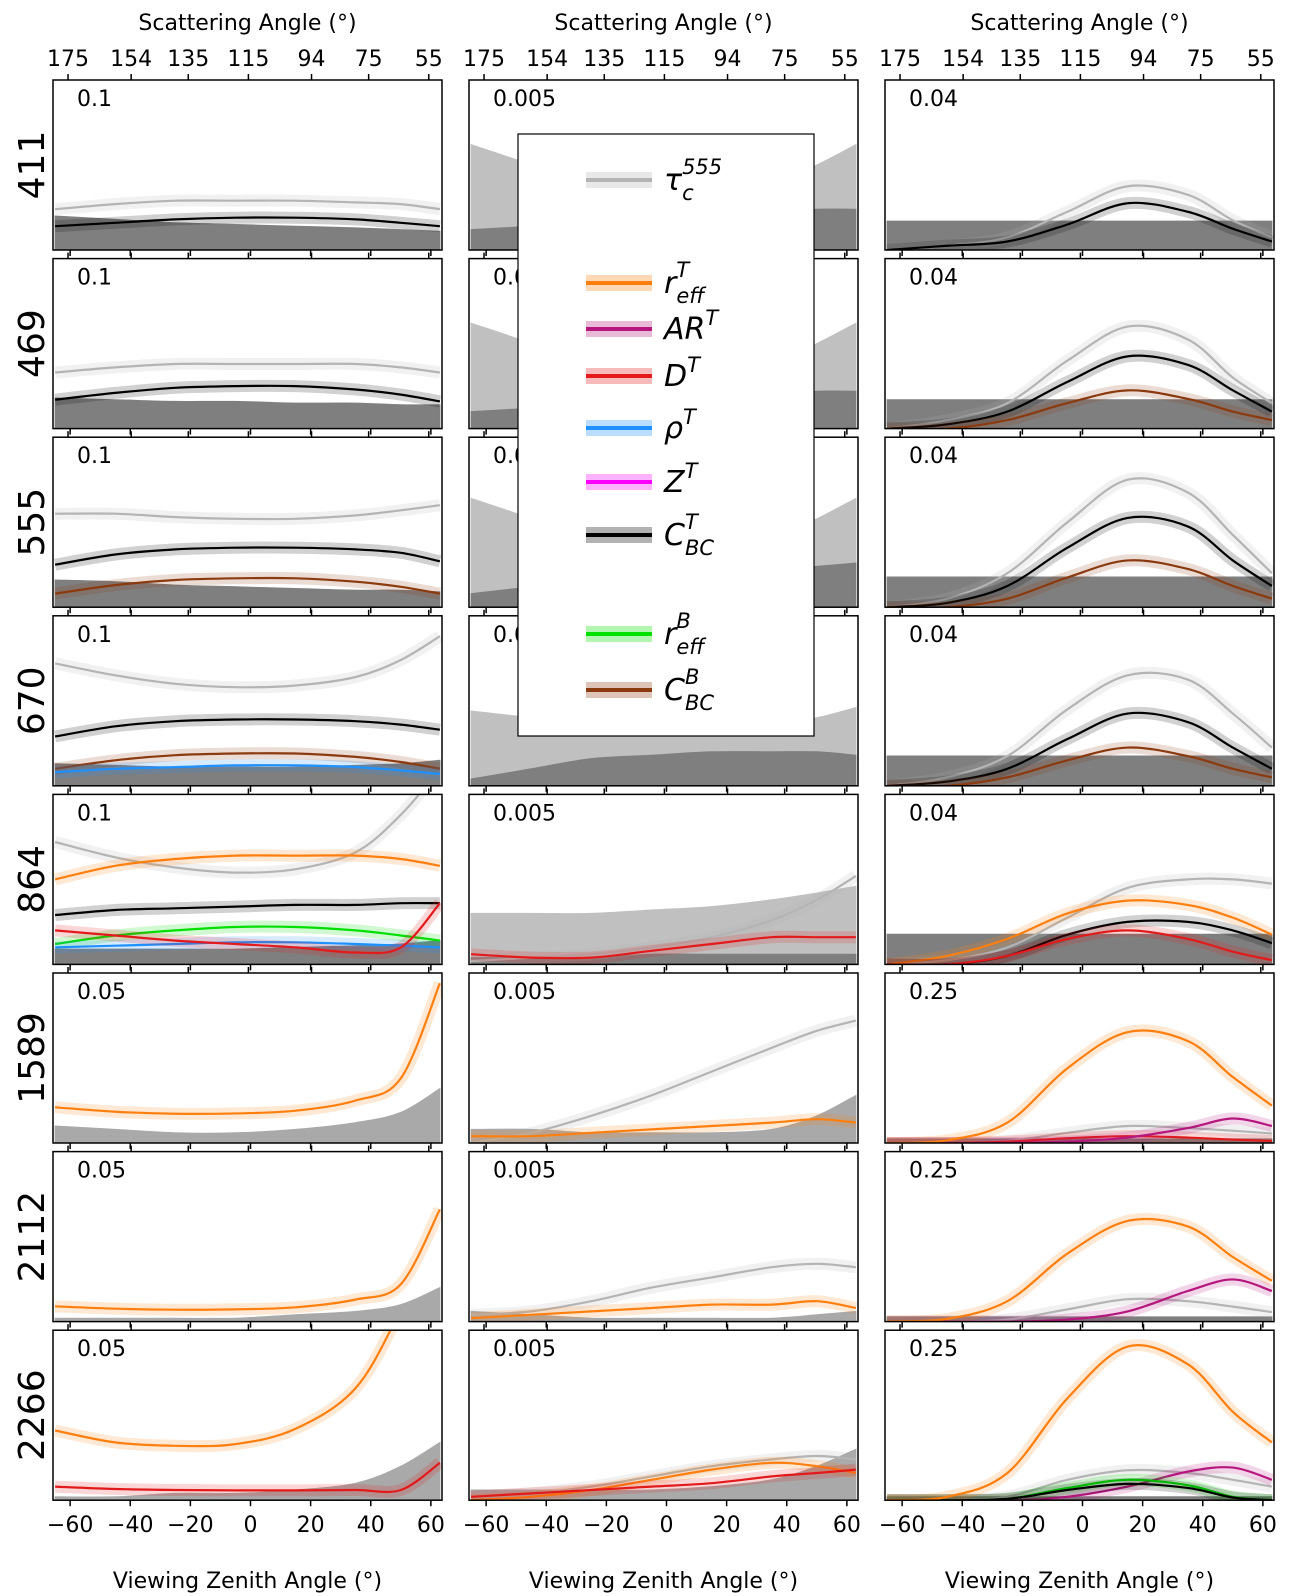 The width and height of the screenshot is (1311, 1596). Describe the element at coordinates (692, 677) in the screenshot. I see `legend-sup: B` at that location.